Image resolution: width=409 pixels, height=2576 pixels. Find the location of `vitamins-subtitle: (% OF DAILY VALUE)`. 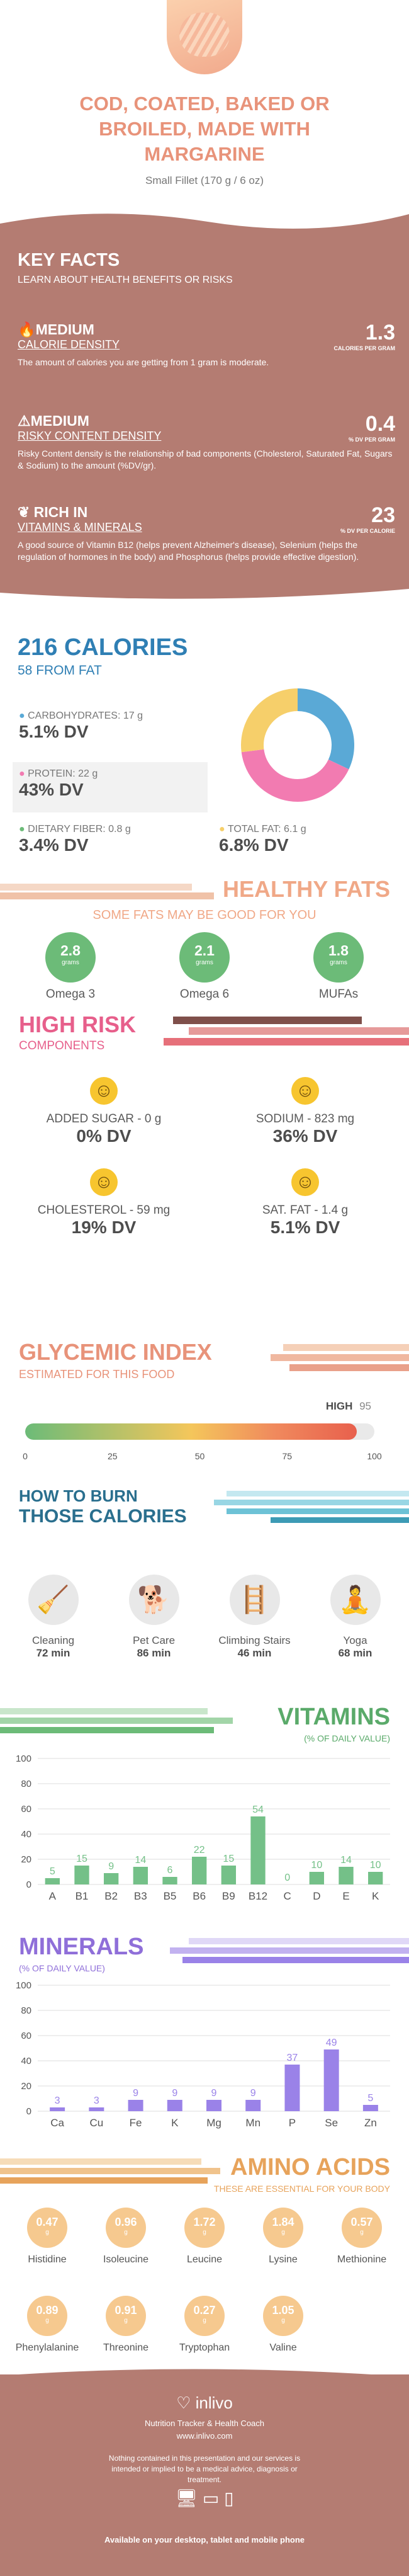

vitamins-subtitle: (% OF DAILY VALUE) is located at coordinates (347, 1738).